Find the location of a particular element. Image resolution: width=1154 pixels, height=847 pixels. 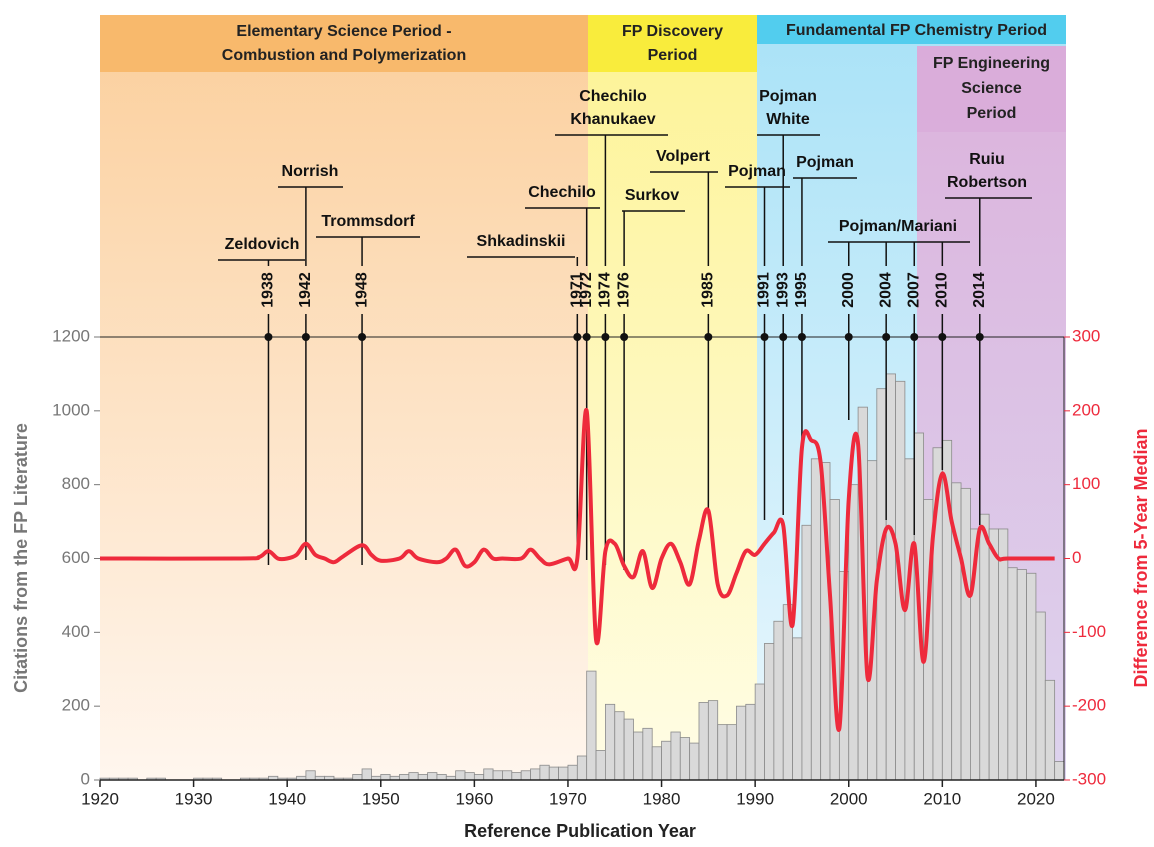

y2-tick-label: 300 is located at coordinates (1086, 335).